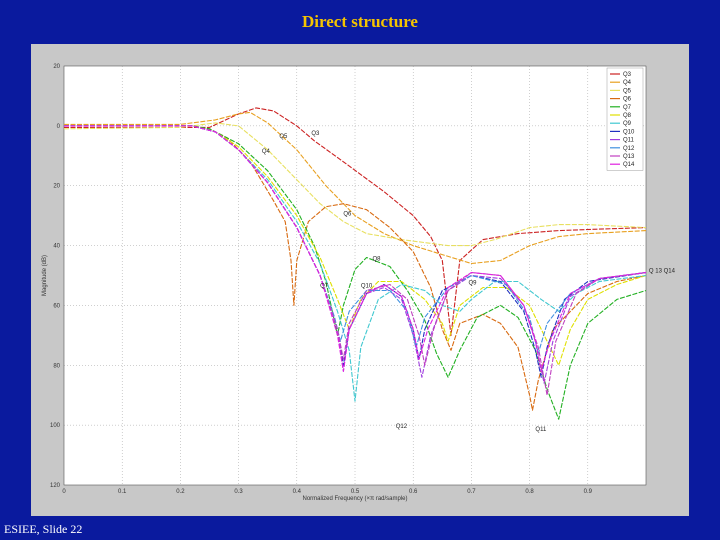  What do you see at coordinates (43, 529) in the screenshot?
I see `slide-footer: ESIEE, Slide 22` at bounding box center [43, 529].